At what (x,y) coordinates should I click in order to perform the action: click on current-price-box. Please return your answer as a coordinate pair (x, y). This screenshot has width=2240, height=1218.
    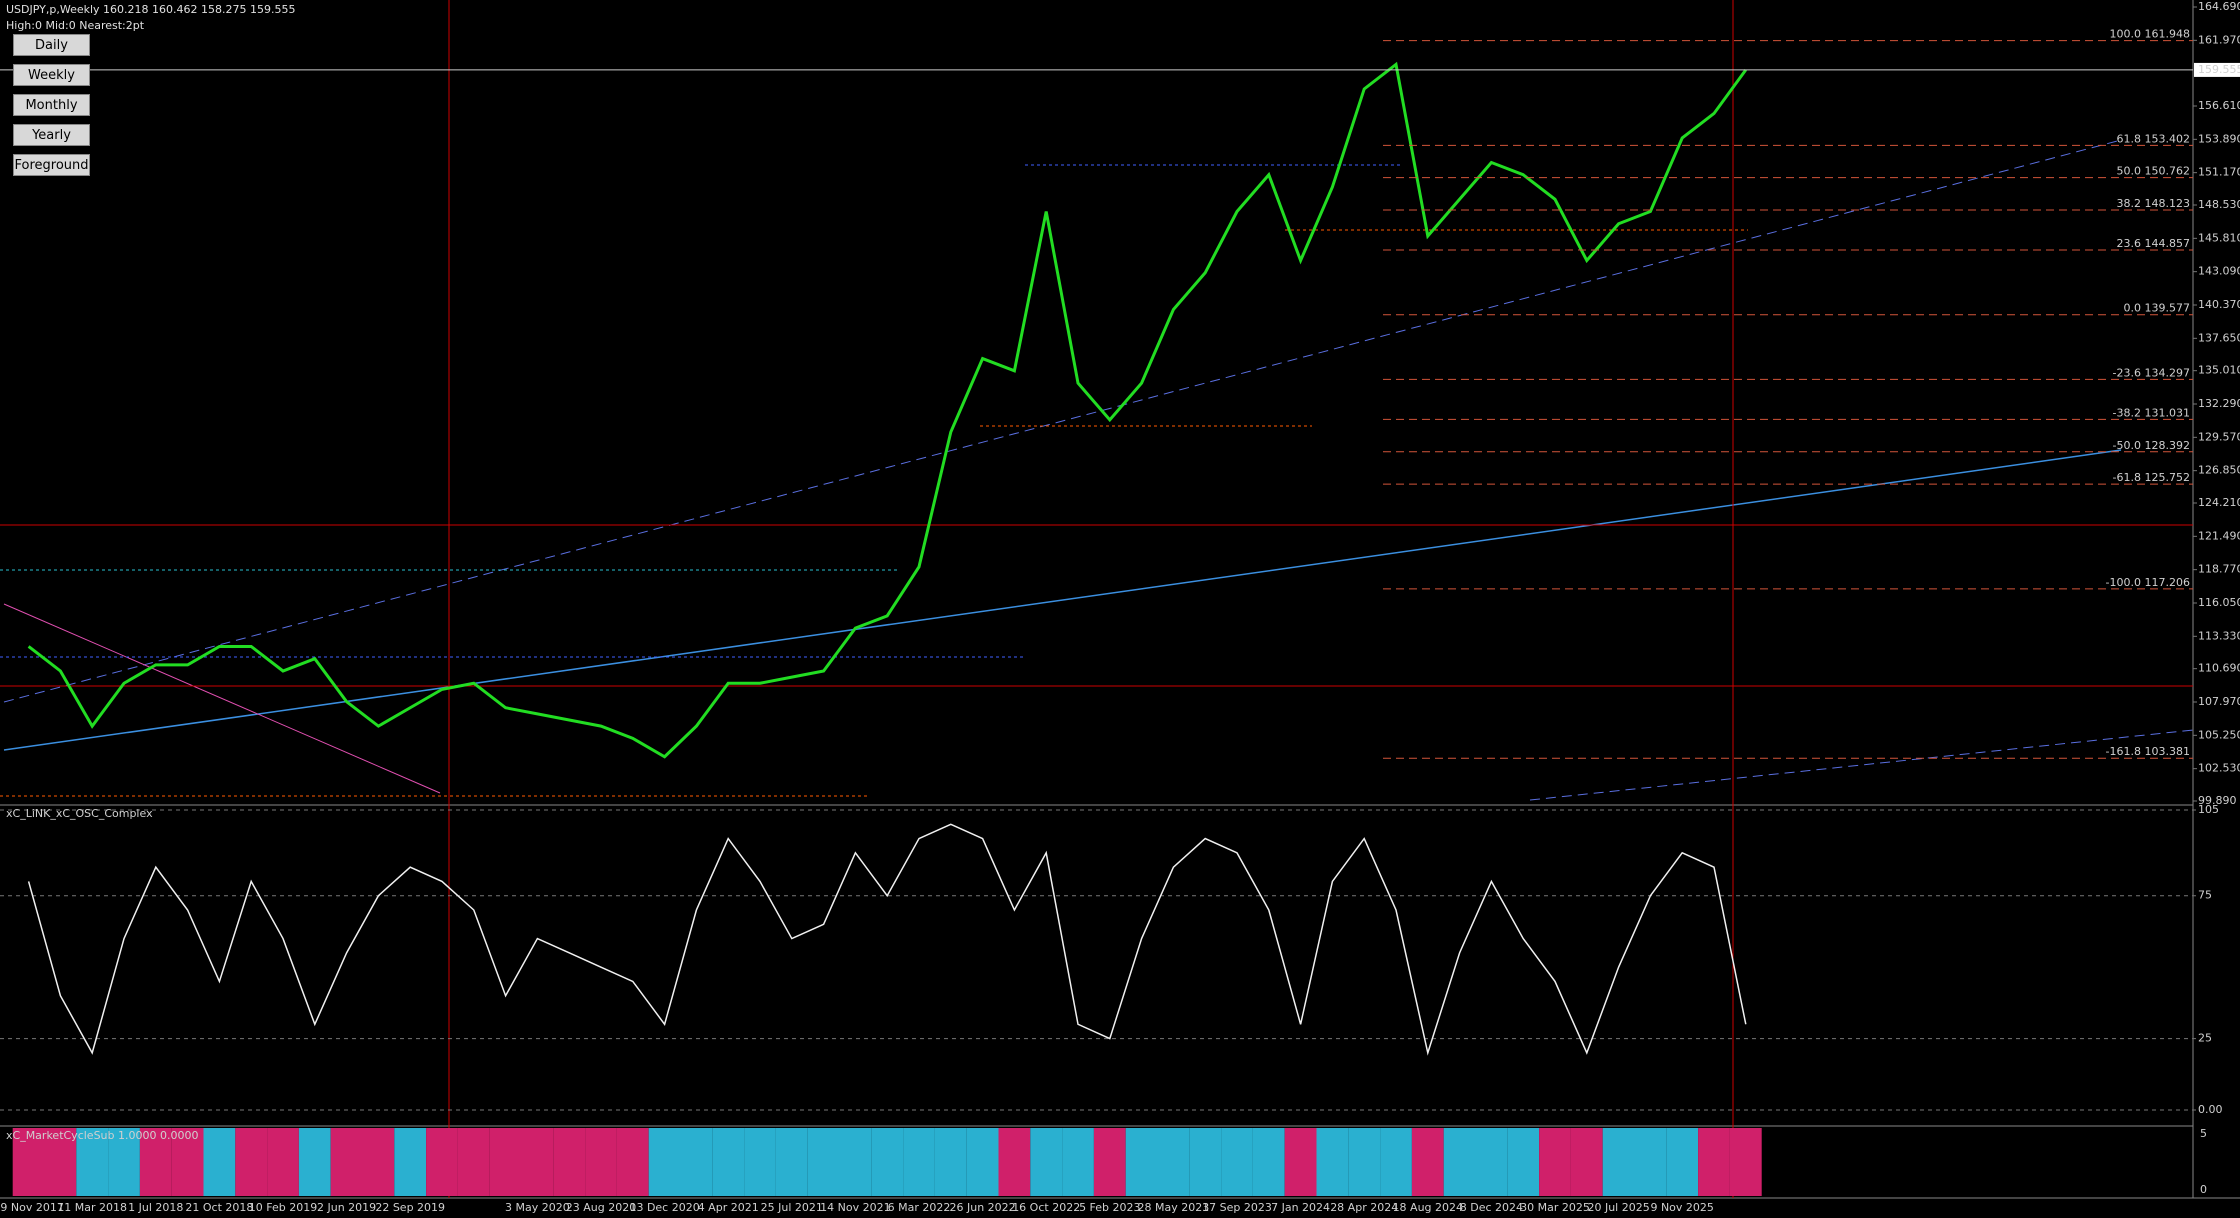
    Looking at the image, I should click on (2217, 69).